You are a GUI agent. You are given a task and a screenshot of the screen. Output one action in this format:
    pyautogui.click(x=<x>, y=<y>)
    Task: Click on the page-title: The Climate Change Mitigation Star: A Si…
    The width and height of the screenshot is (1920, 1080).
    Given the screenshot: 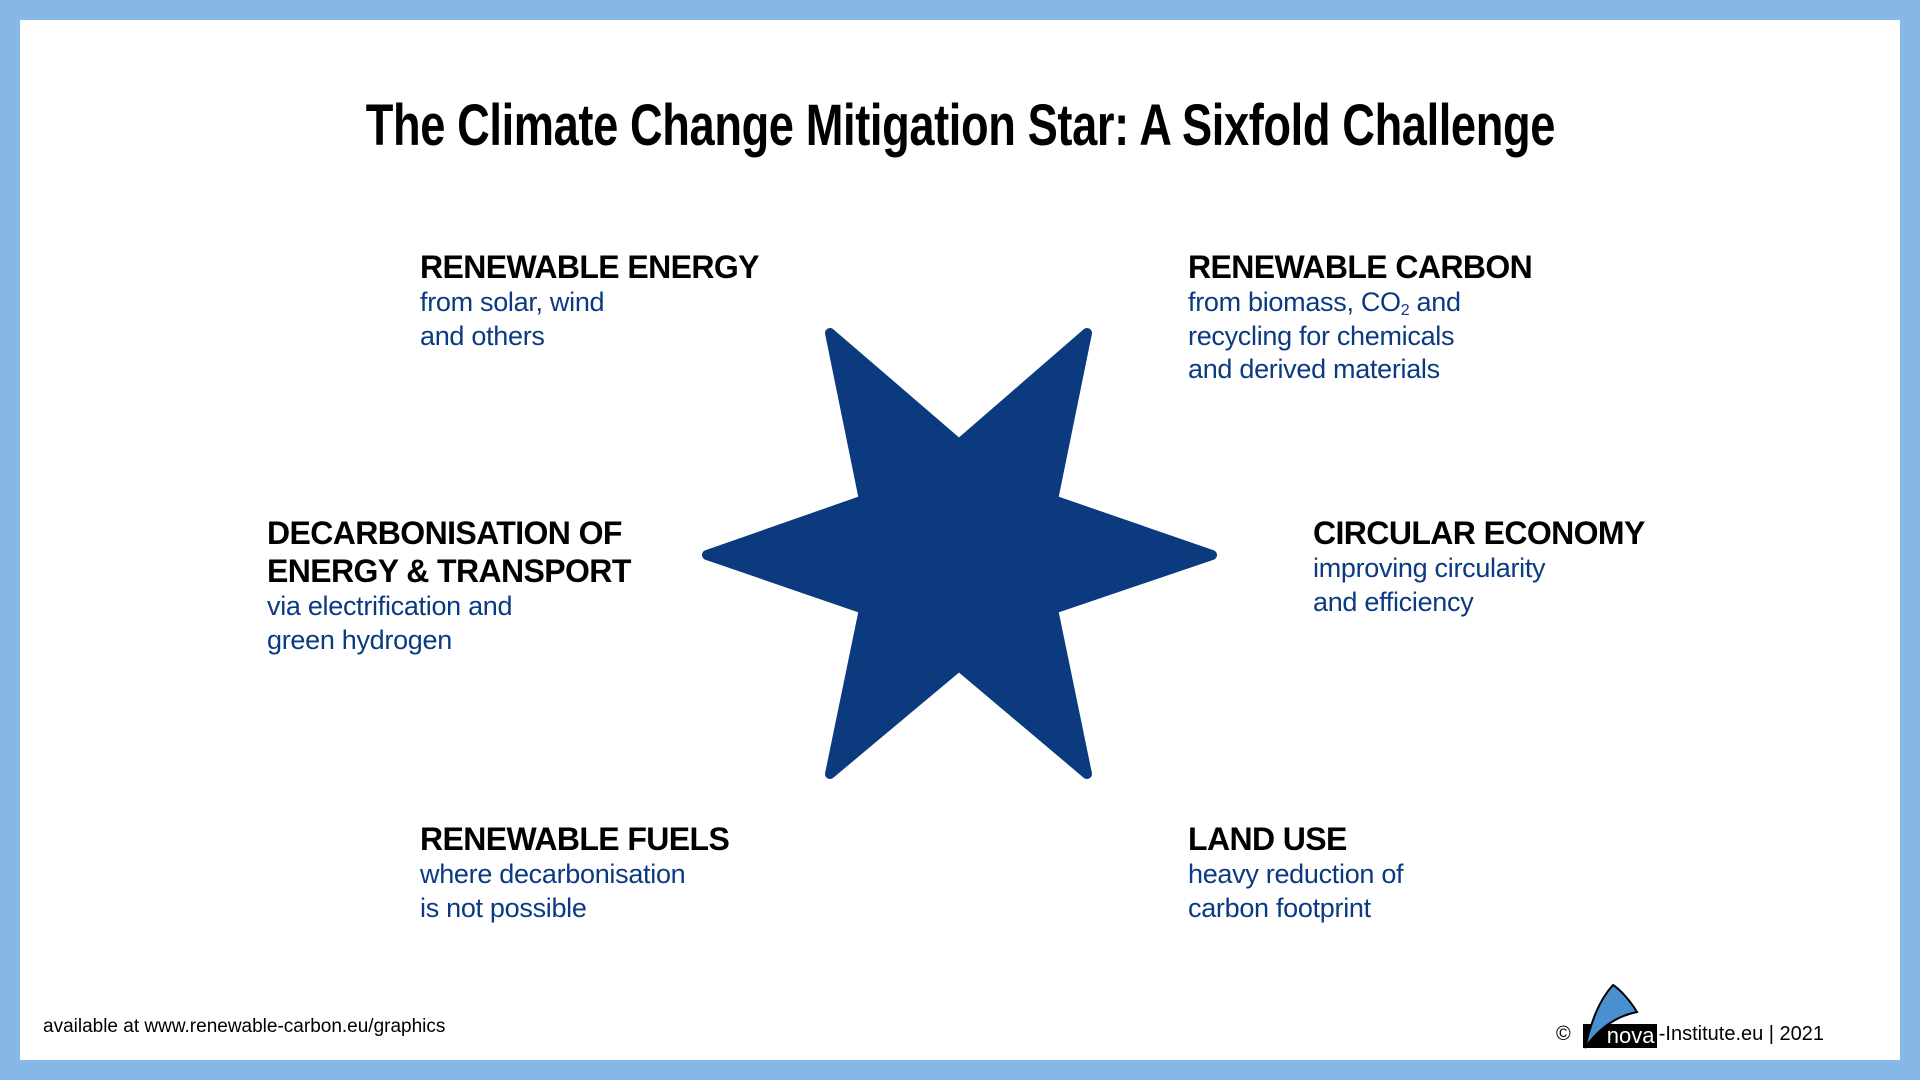 What is the action you would take?
    pyautogui.click(x=960, y=125)
    